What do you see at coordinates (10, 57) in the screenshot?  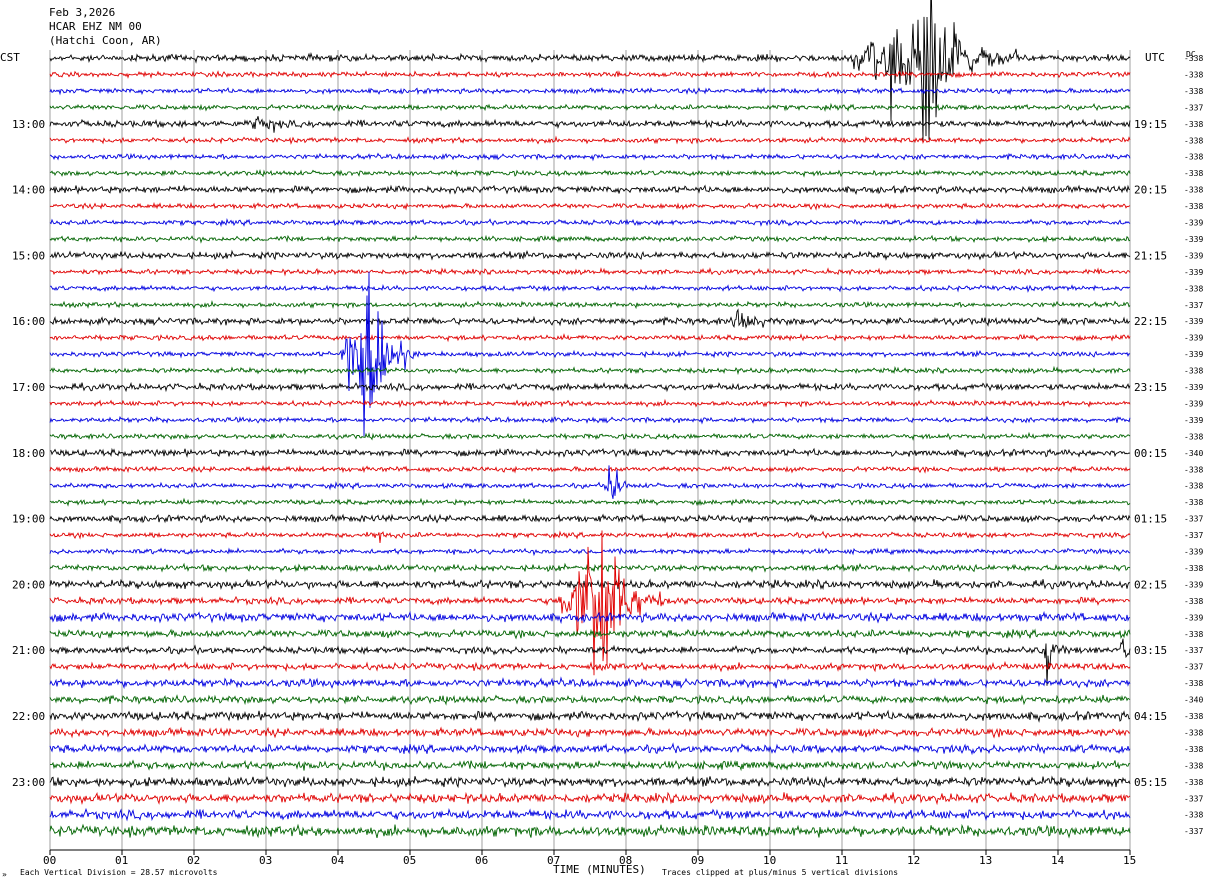 I see `left-timezone-label: CST` at bounding box center [10, 57].